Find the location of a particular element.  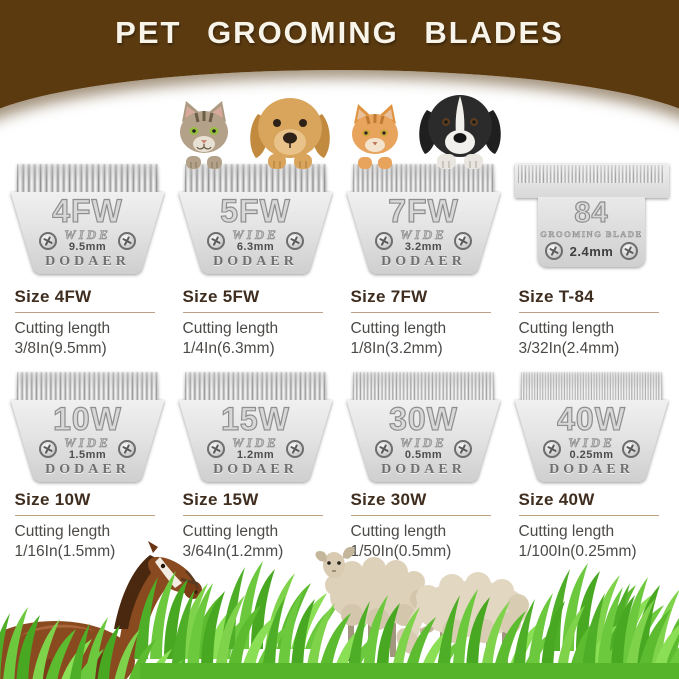

blade-model-engraving: 7FW is located at coordinates (423, 211).